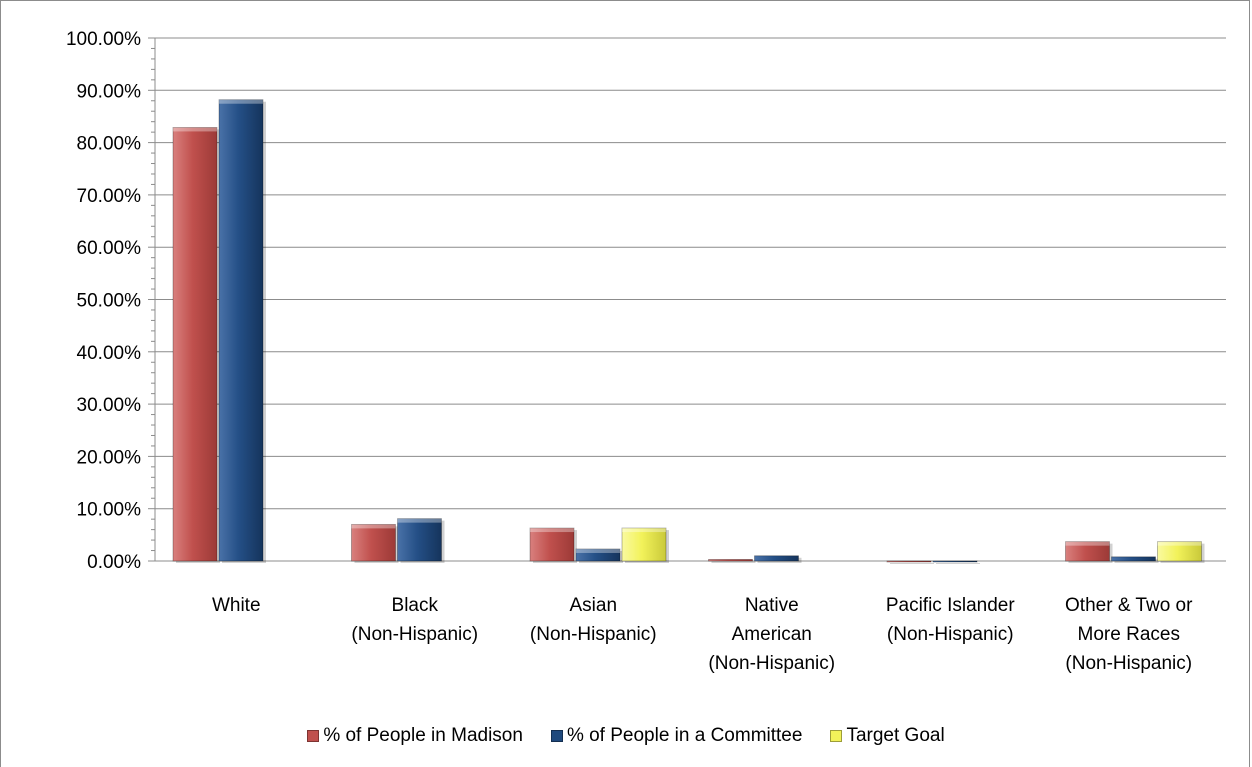 The height and width of the screenshot is (767, 1252). What do you see at coordinates (109, 248) in the screenshot?
I see `y-tick-label: 60.00%` at bounding box center [109, 248].